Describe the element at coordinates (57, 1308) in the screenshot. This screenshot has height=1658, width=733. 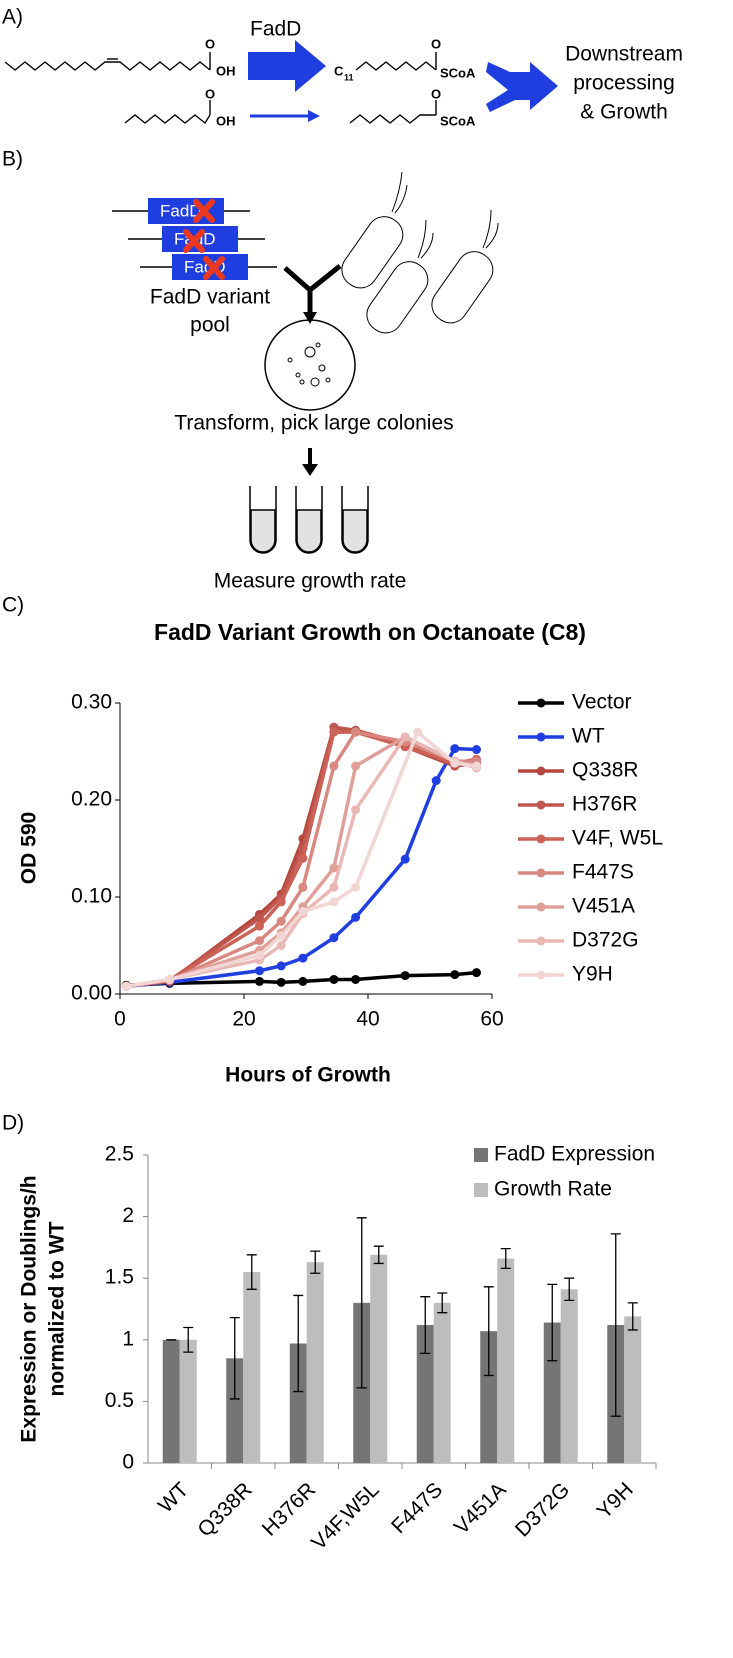
I see `y-axis-label: normalized to WT` at that location.